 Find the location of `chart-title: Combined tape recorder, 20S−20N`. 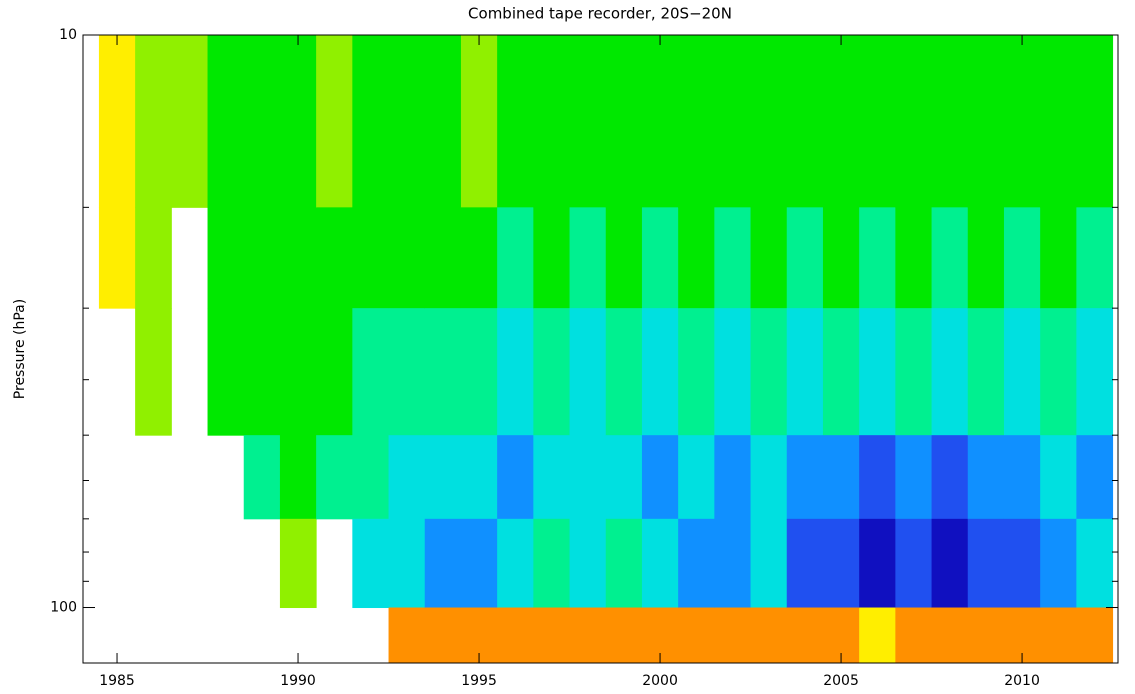

chart-title: Combined tape recorder, 20S−20N is located at coordinates (600, 14).